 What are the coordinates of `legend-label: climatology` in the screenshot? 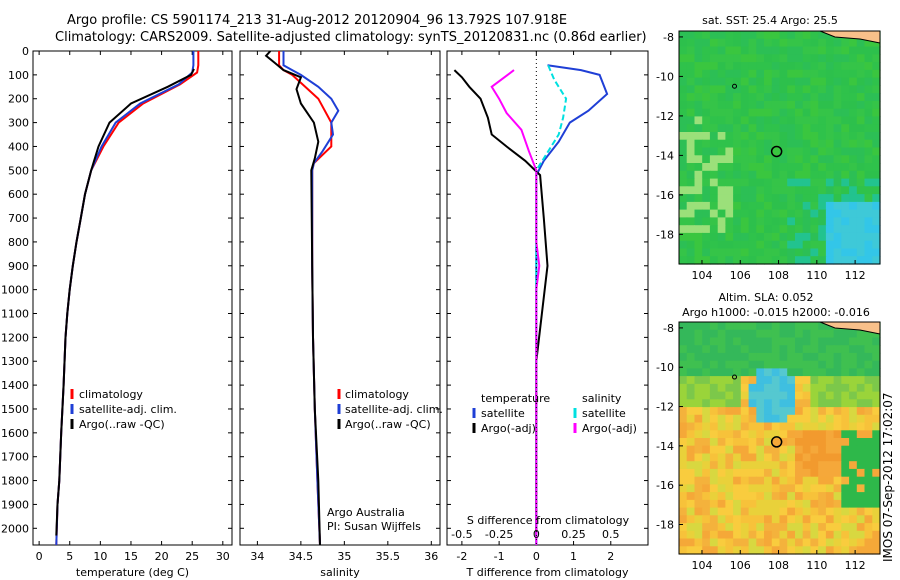 It's located at (377, 394).